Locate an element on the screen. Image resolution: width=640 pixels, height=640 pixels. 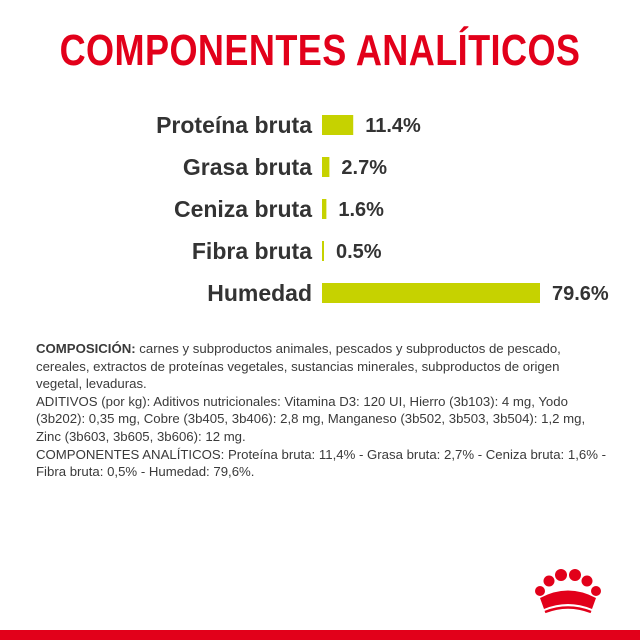
bar-value-label: 79.6% is located at coordinates (580, 294).